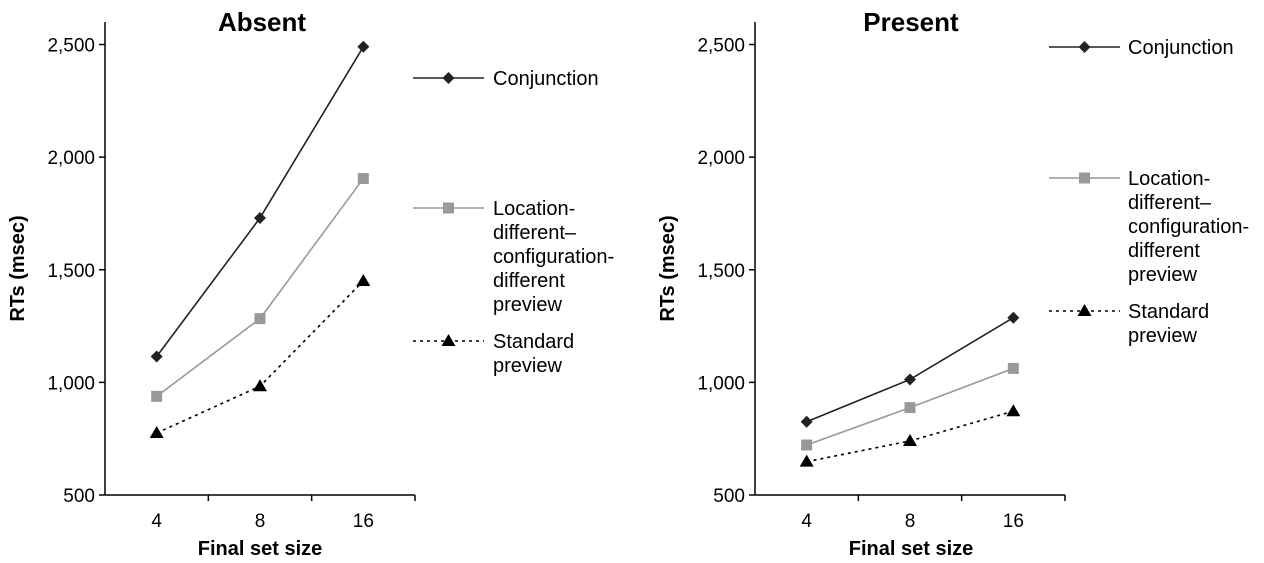 The width and height of the screenshot is (1264, 563). I want to click on chart-title: Present, so click(911, 22).